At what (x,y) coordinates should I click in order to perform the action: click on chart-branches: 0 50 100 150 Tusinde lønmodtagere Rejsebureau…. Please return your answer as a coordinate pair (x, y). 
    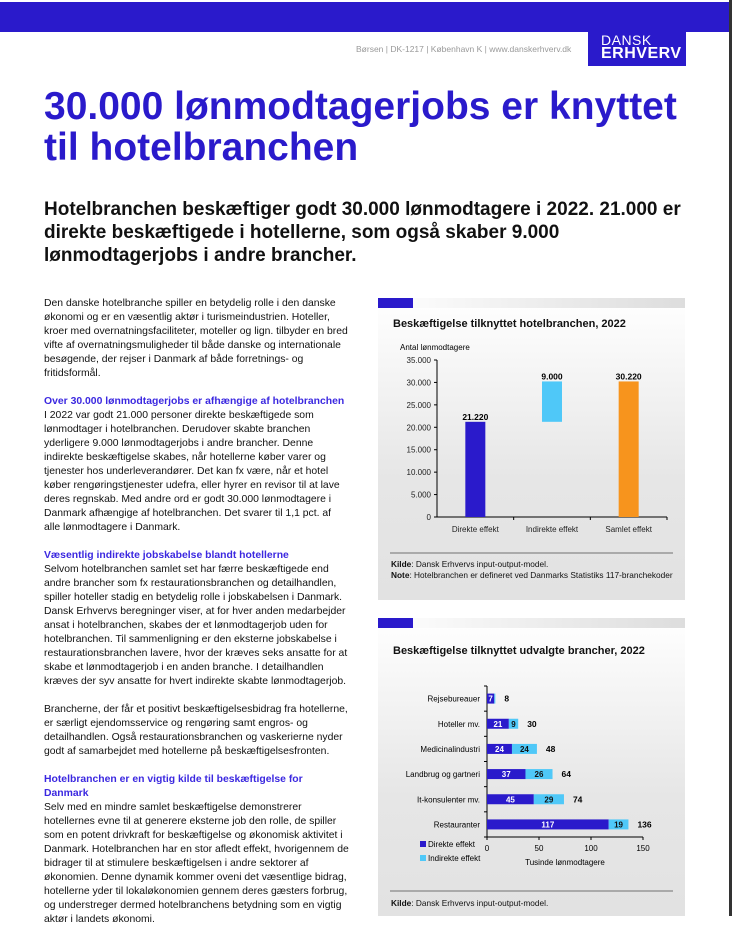
    Looking at the image, I should click on (529, 776).